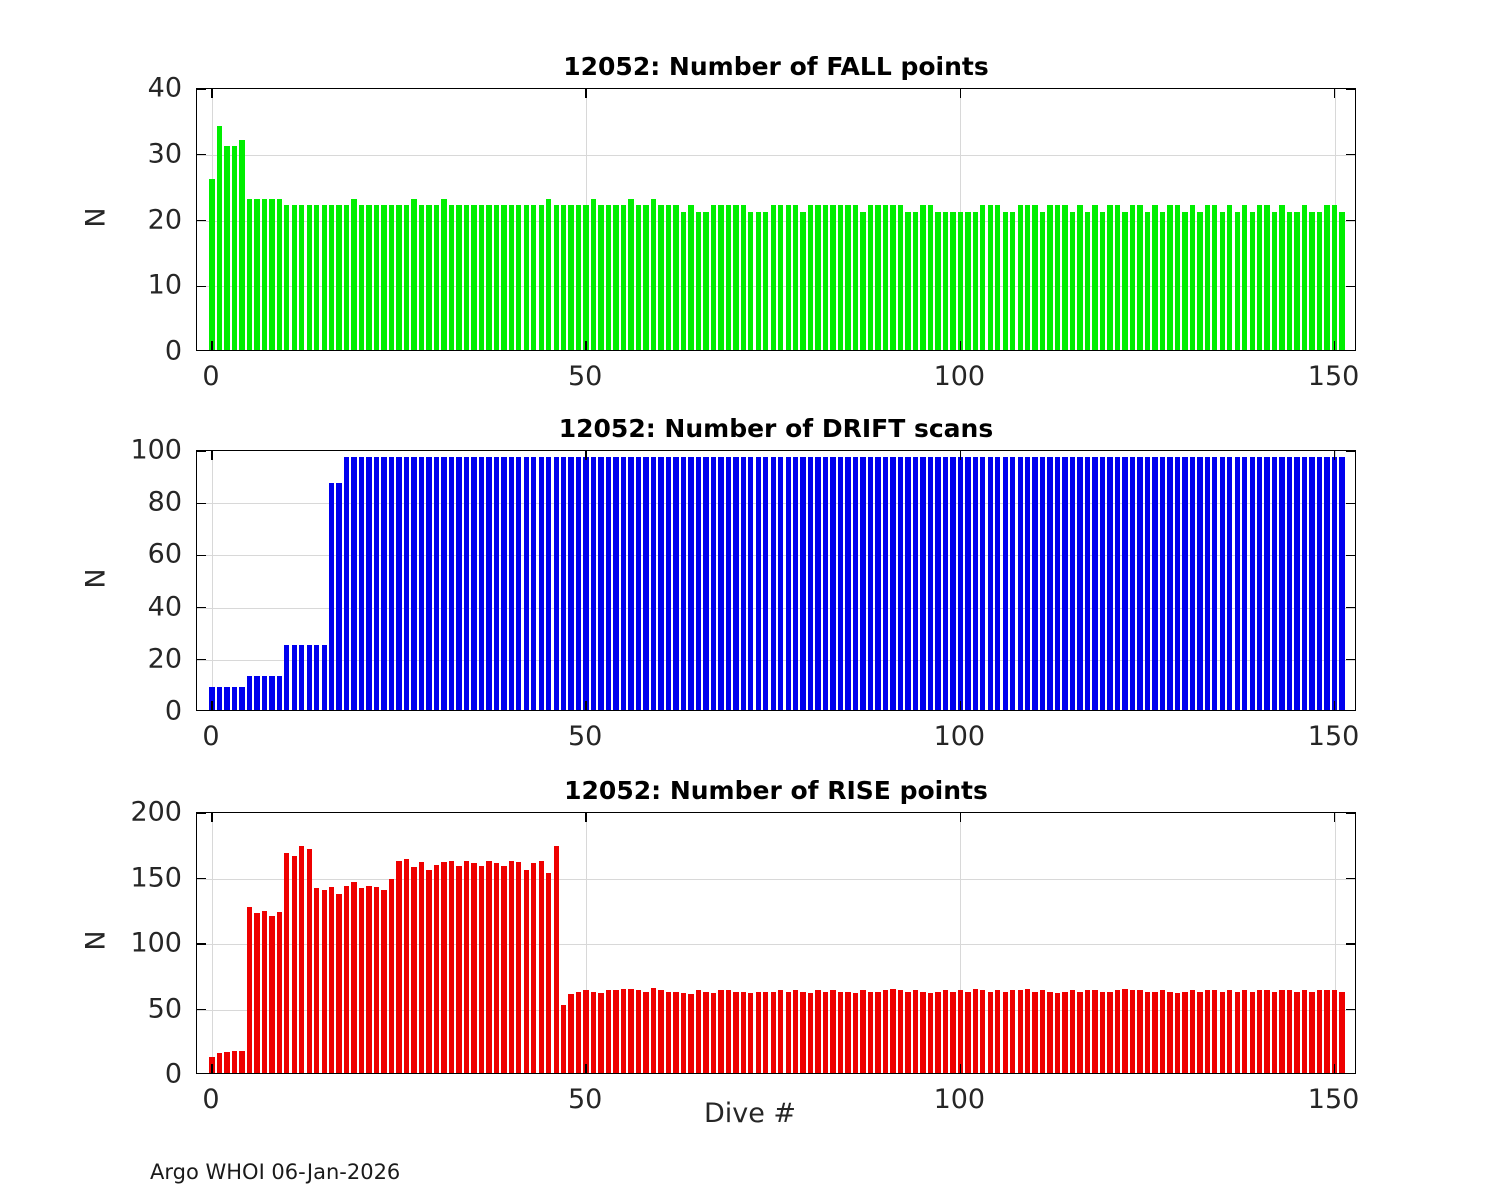 This screenshot has height=1200, width=1500. What do you see at coordinates (164, 285) in the screenshot?
I see `y-axis-tick-label: 10` at bounding box center [164, 285].